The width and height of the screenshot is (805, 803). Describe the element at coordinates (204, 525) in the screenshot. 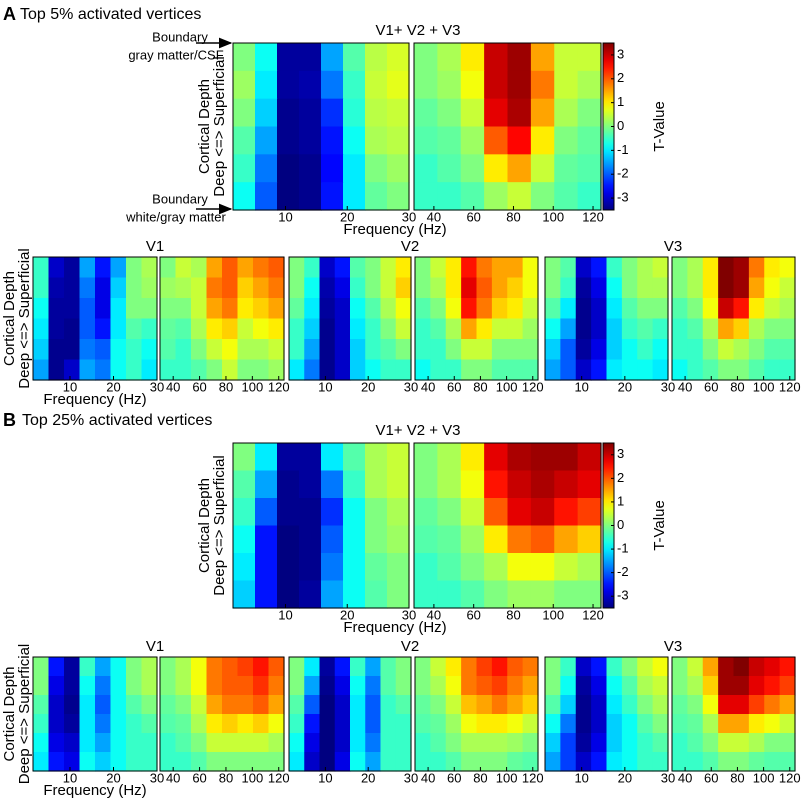

I see `y-axis-label: Cortical Depth` at that location.